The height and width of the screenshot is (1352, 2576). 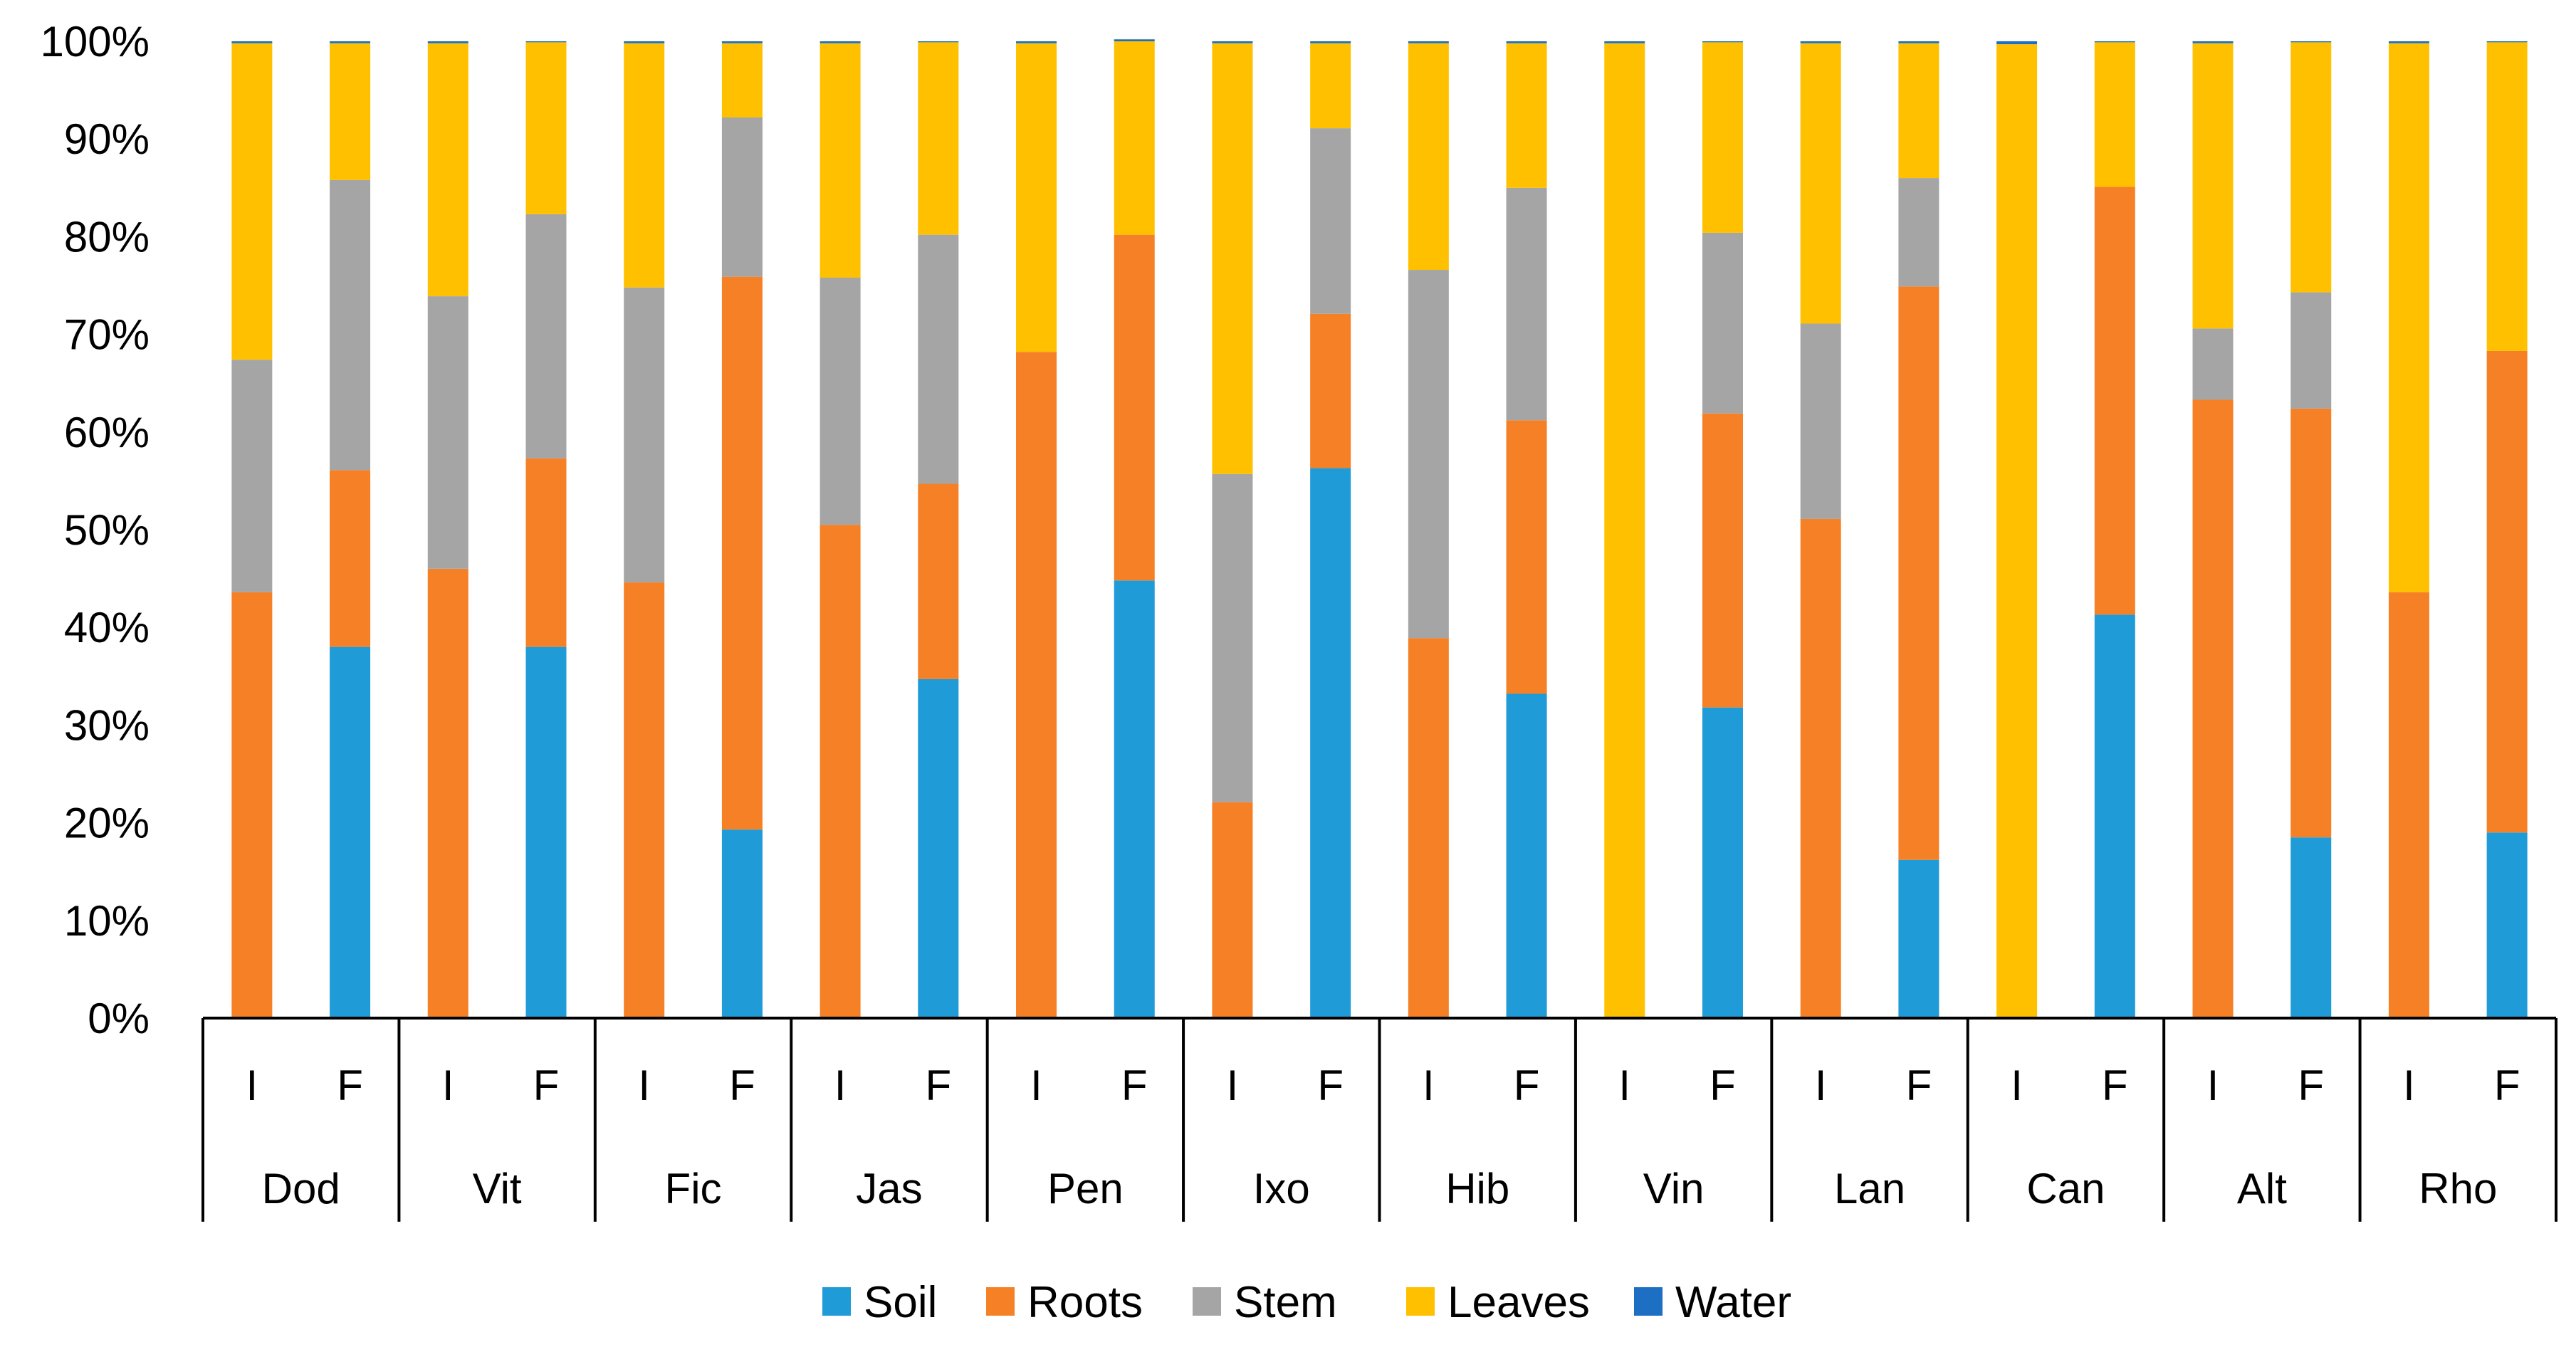 What do you see at coordinates (2507, 591) in the screenshot?
I see `bar-rho-f-roots` at bounding box center [2507, 591].